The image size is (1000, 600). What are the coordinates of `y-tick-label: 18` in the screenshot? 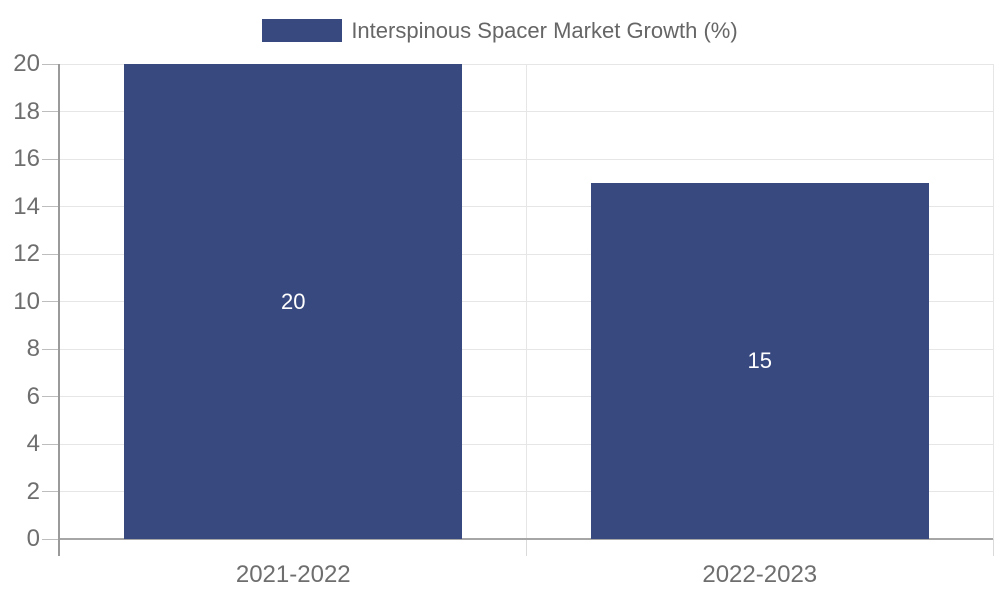 It's located at (26, 111).